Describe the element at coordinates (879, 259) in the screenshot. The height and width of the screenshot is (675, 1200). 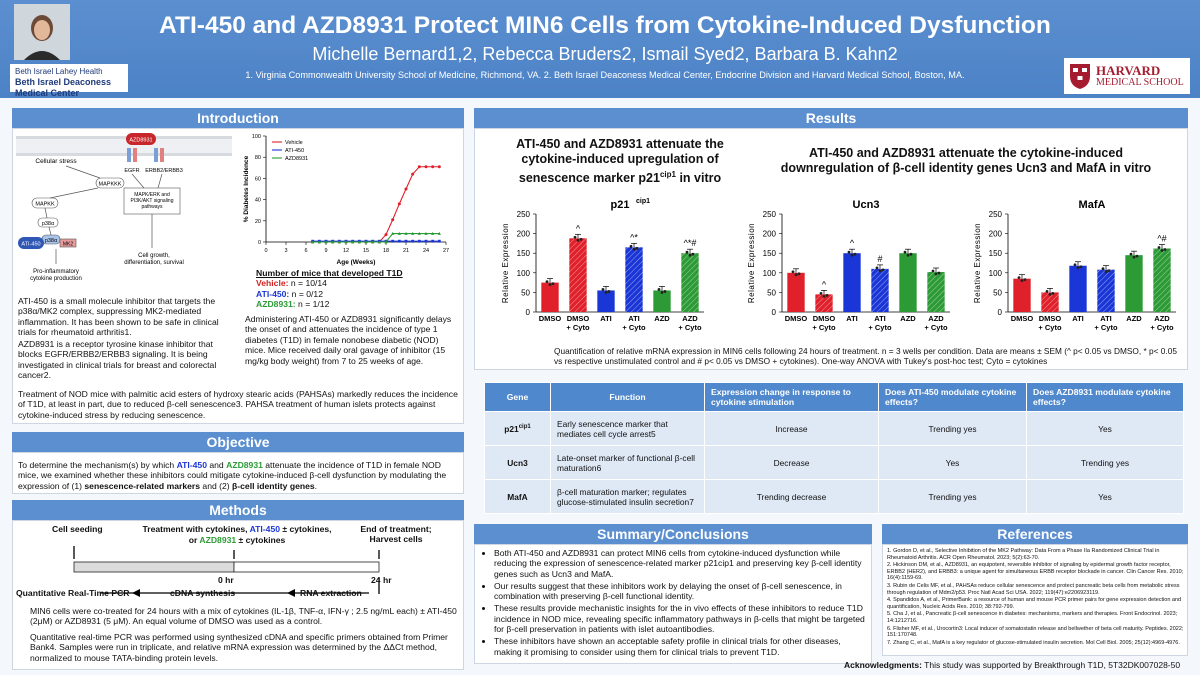
I see `significance-label: #` at that location.